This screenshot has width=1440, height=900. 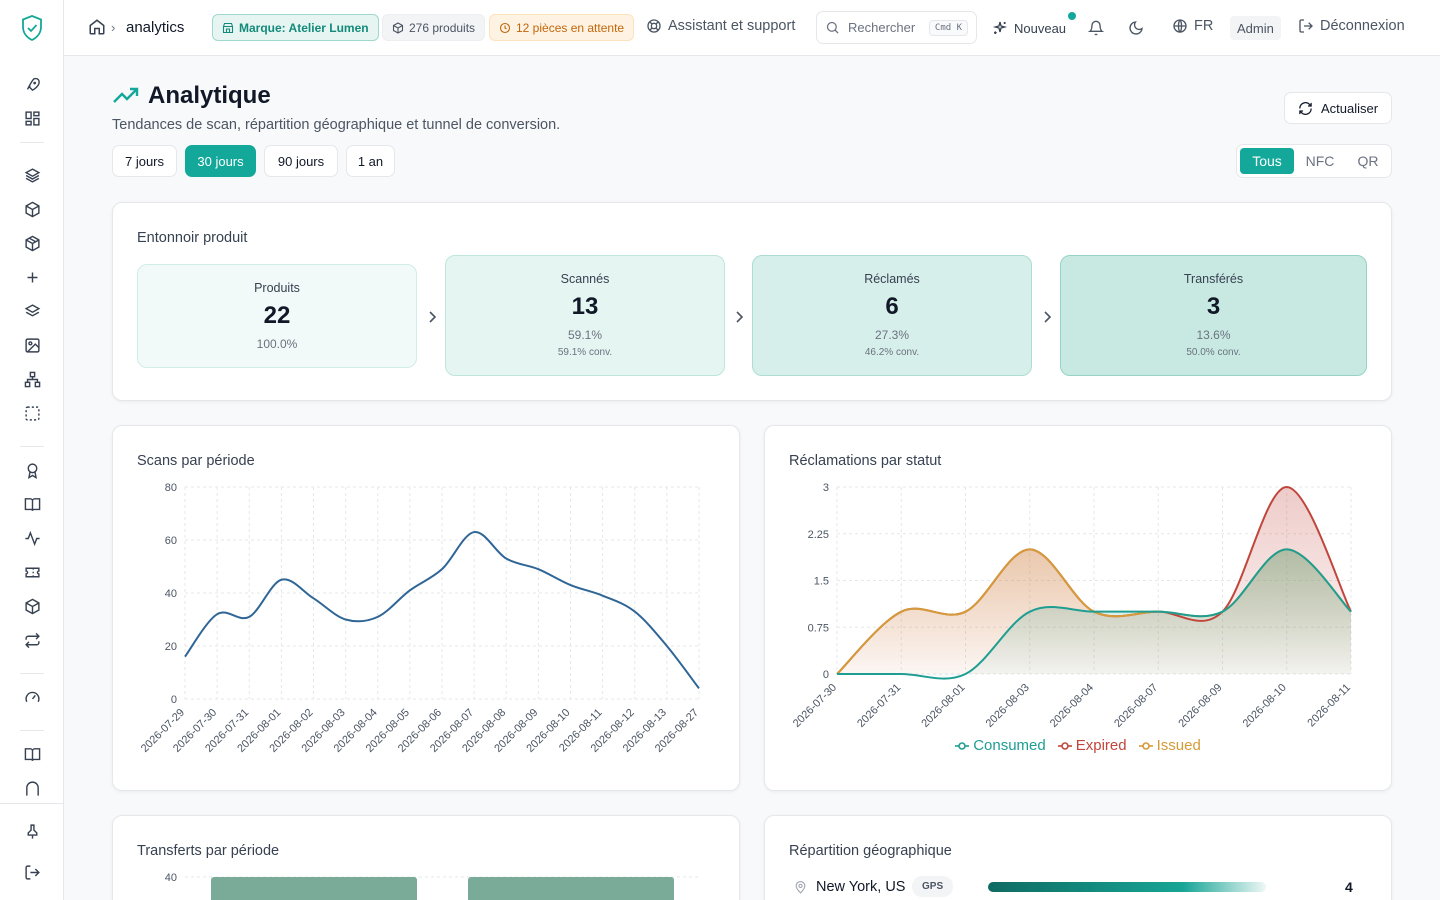 I want to click on geo-source-tag: GPS, so click(x=933, y=886).